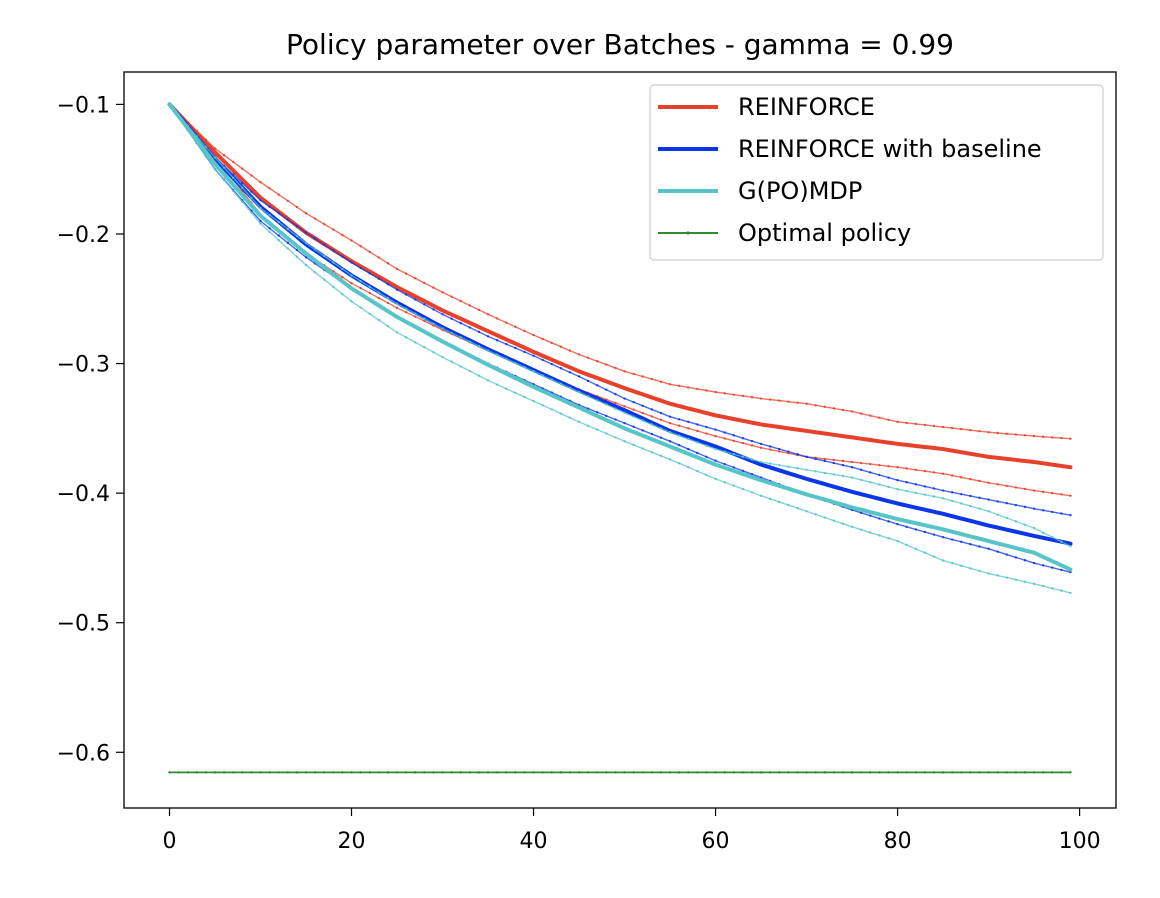 The image size is (1160, 898). I want to click on legend-marker-optimal-policy, so click(688, 233).